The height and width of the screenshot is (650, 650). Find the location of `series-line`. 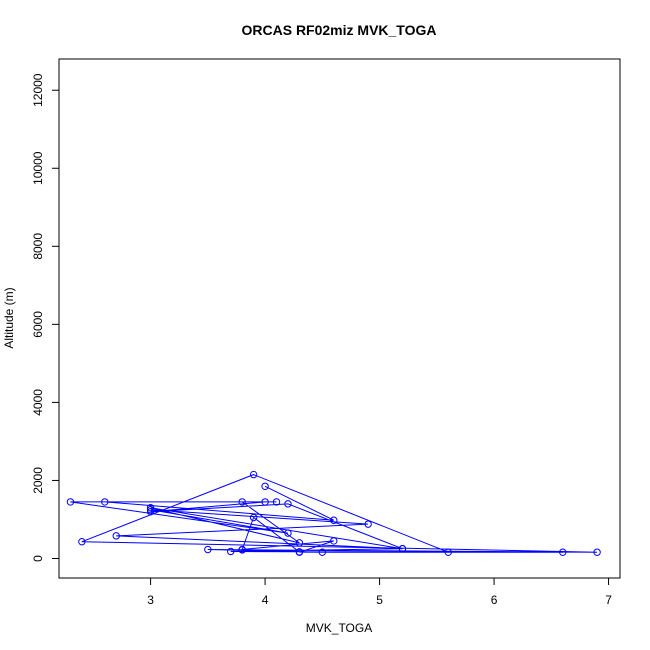

series-line is located at coordinates (334, 513).